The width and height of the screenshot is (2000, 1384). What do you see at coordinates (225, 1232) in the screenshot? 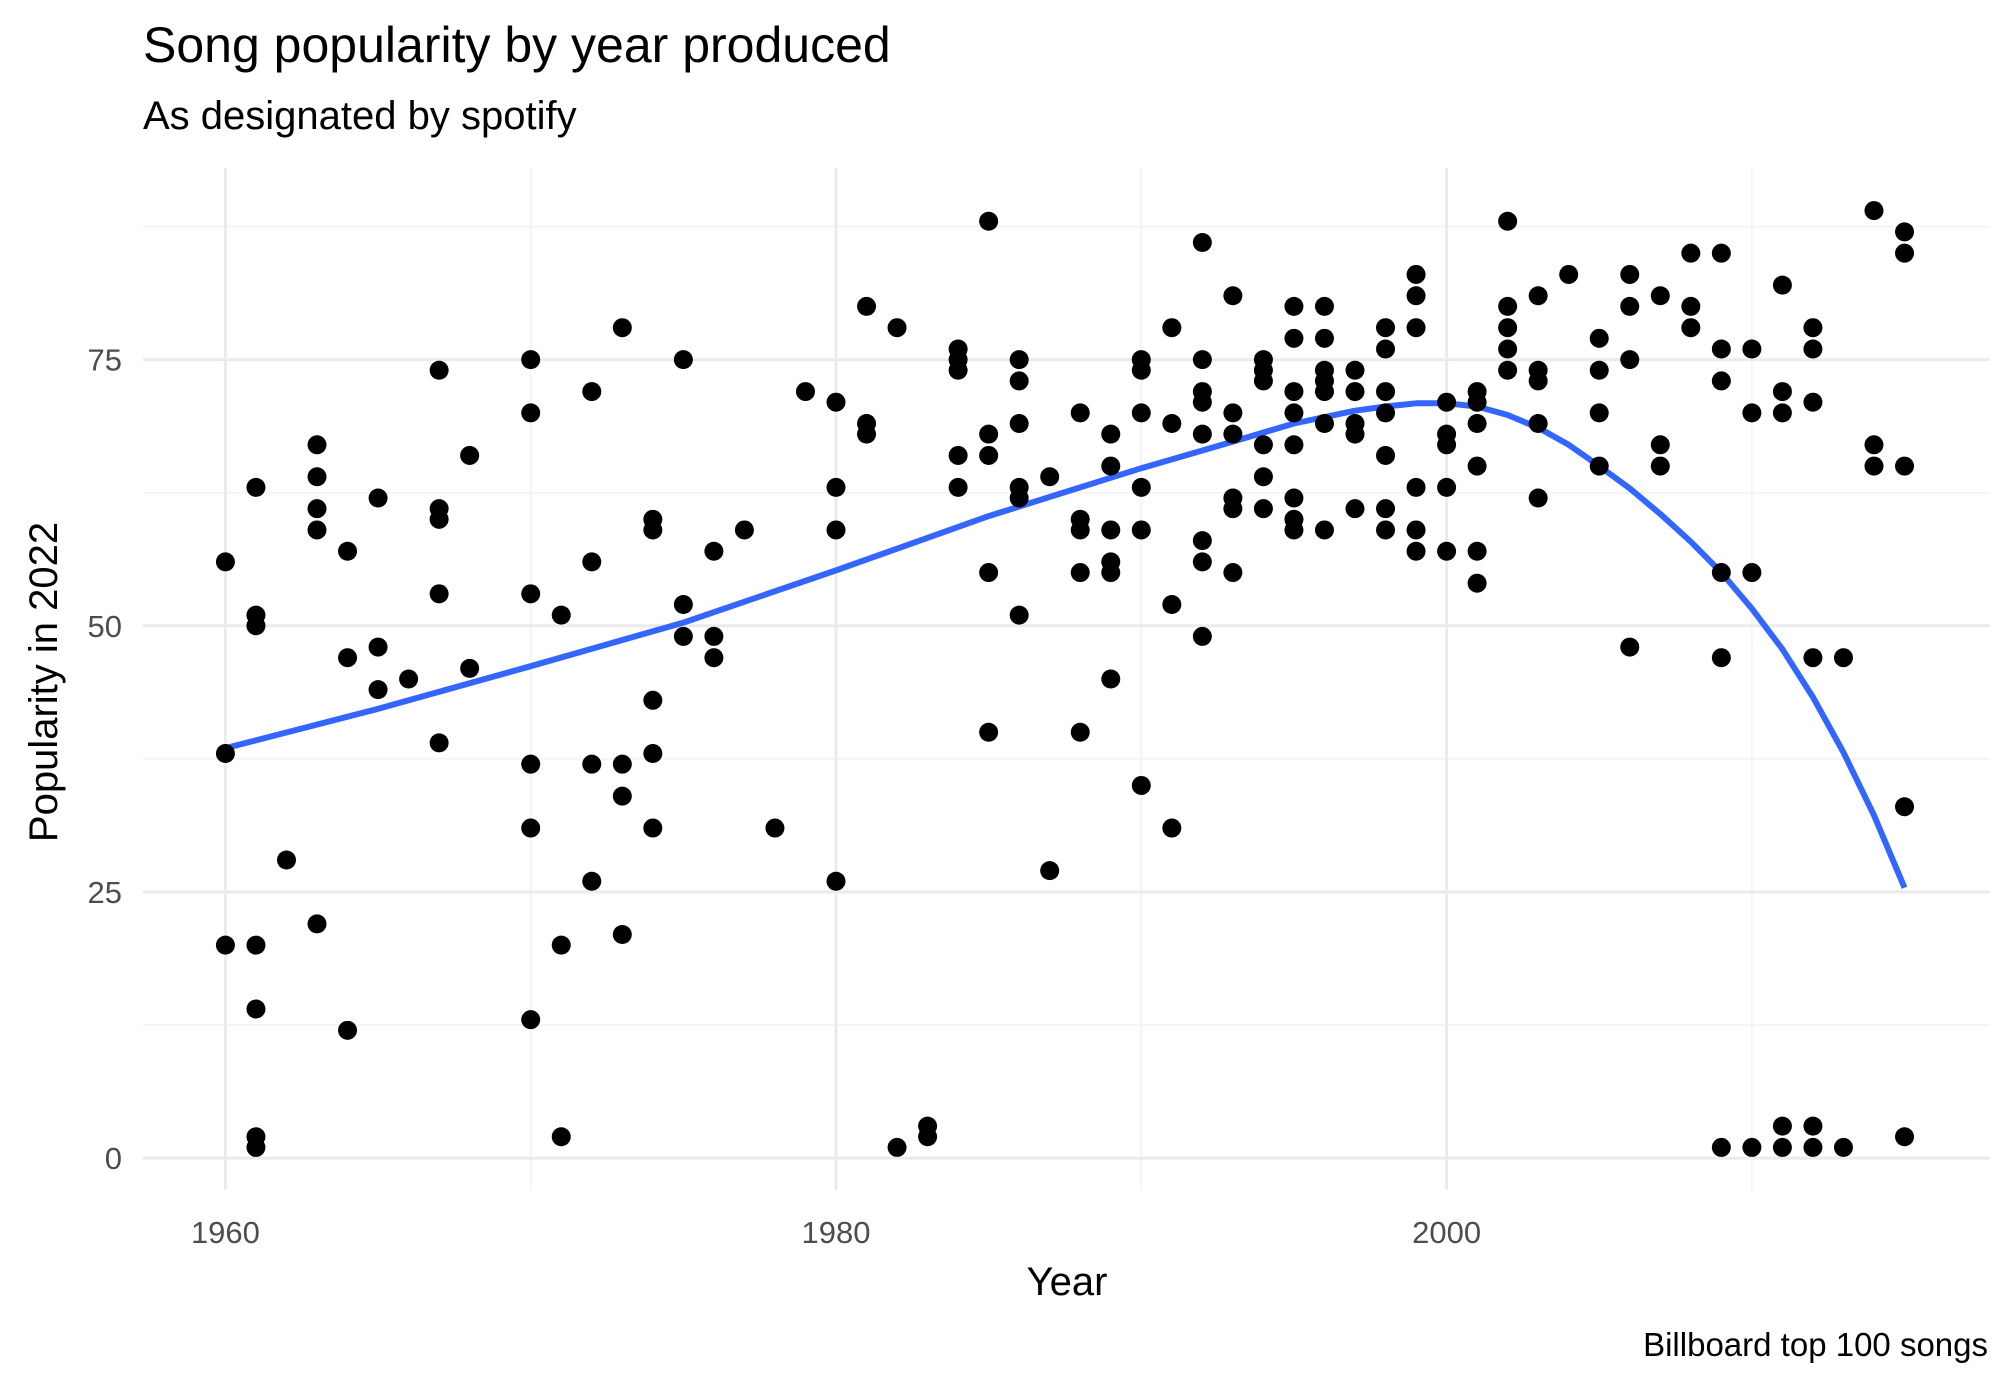
I see `x-tick-label: 1960` at bounding box center [225, 1232].